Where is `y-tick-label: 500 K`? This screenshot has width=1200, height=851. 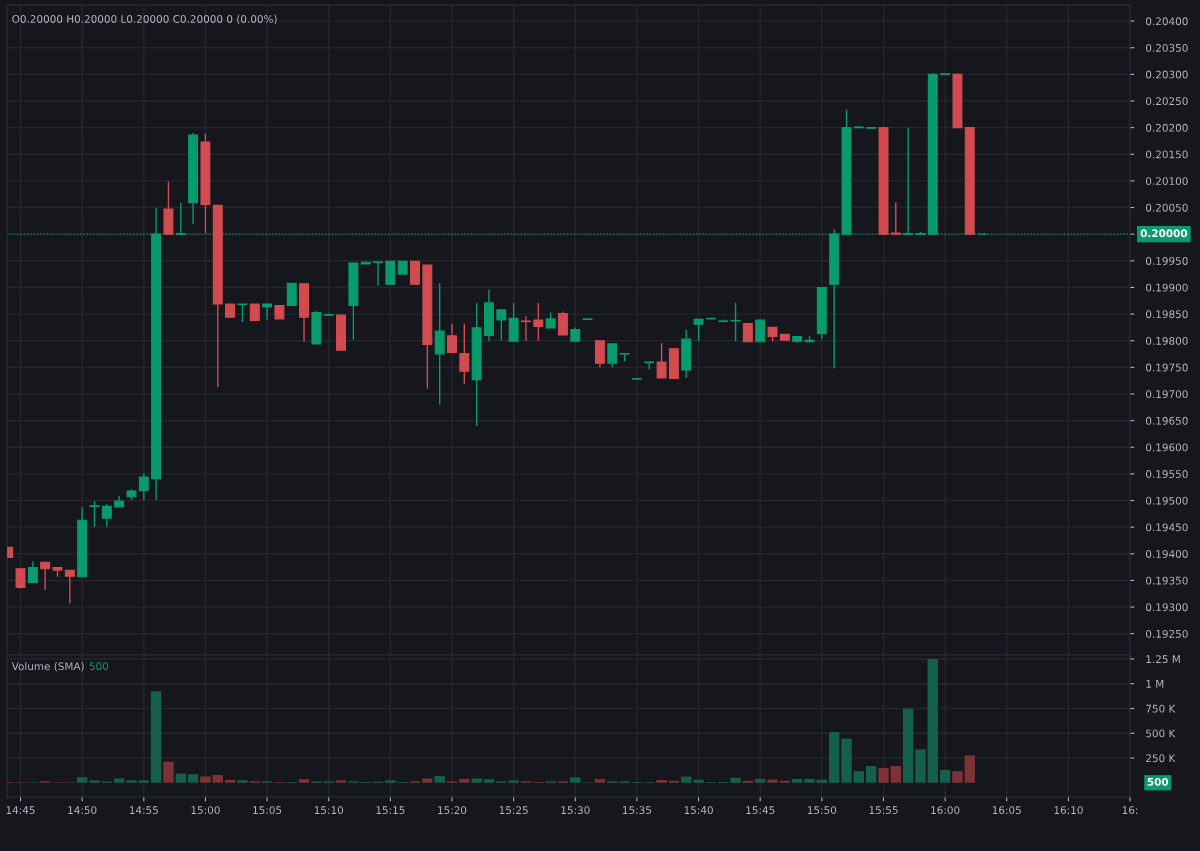 y-tick-label: 500 K is located at coordinates (1161, 733).